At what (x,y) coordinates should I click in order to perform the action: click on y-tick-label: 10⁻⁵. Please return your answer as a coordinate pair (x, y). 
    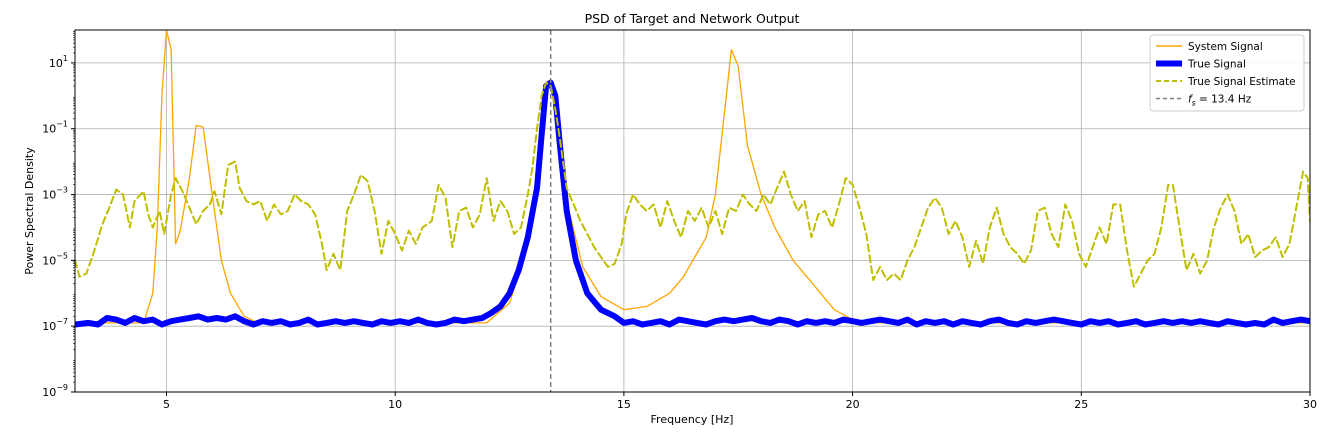
    Looking at the image, I should click on (55, 259).